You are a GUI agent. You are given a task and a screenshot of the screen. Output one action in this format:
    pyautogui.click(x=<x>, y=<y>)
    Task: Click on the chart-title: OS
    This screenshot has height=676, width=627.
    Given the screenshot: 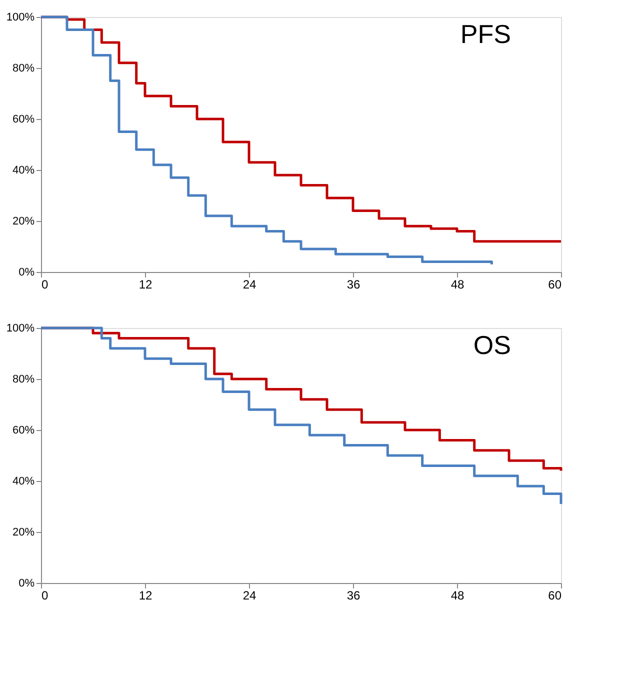 What is the action you would take?
    pyautogui.click(x=492, y=345)
    